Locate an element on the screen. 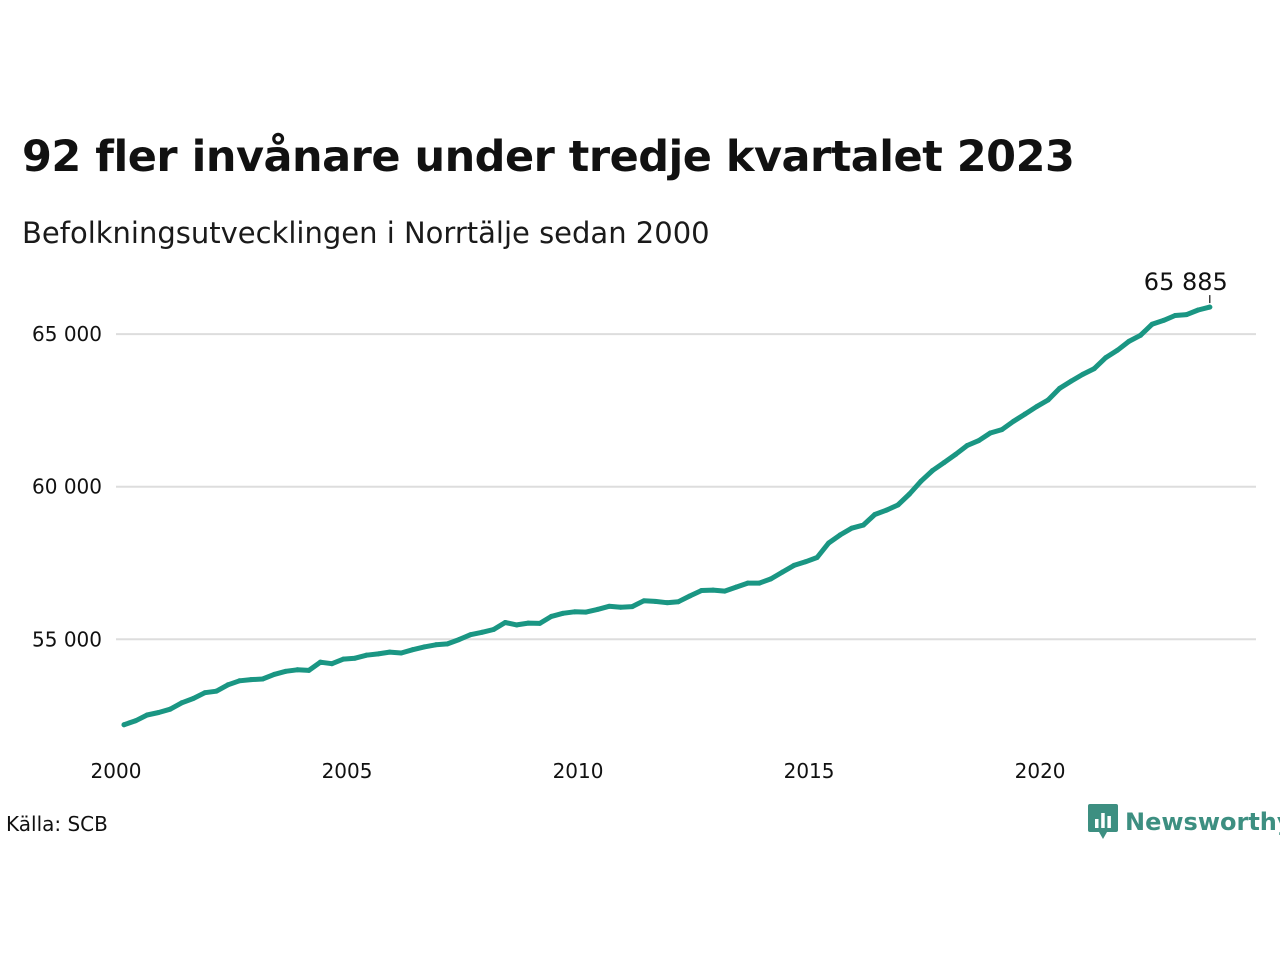 The height and width of the screenshot is (960, 1280). x-tick-label: 2015 is located at coordinates (809, 771).